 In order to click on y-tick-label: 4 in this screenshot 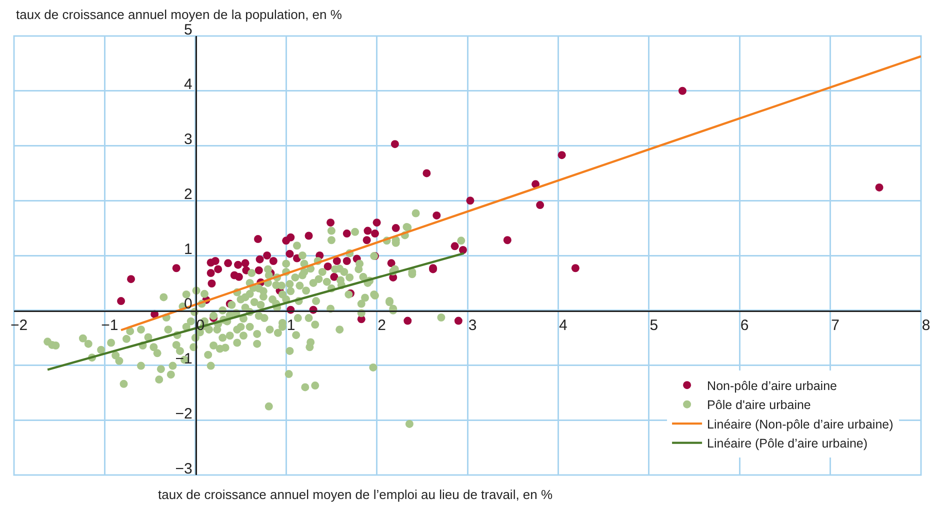, I will do `click(188, 85)`.